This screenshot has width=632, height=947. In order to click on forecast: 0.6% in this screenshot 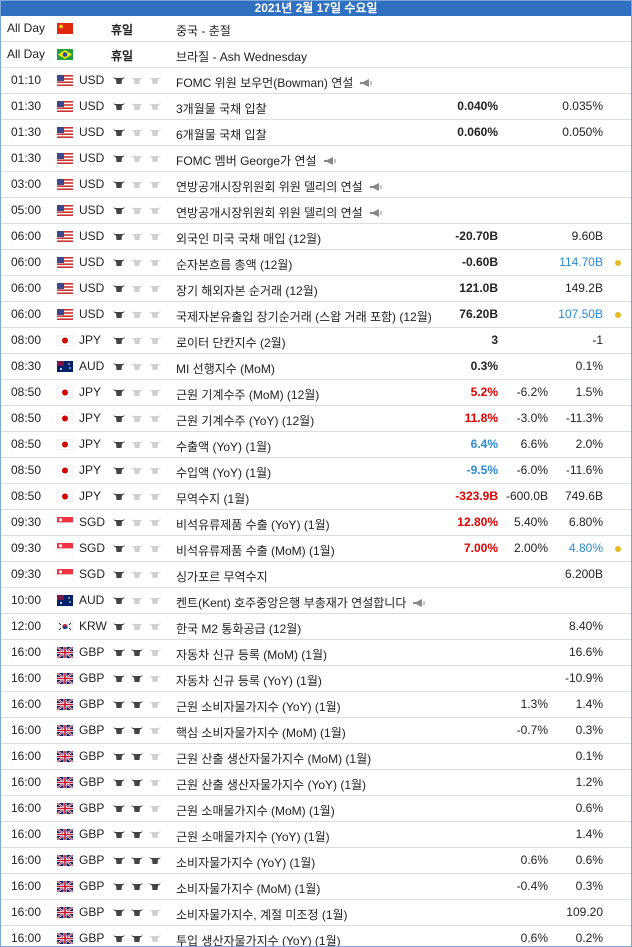, I will do `click(534, 860)`.